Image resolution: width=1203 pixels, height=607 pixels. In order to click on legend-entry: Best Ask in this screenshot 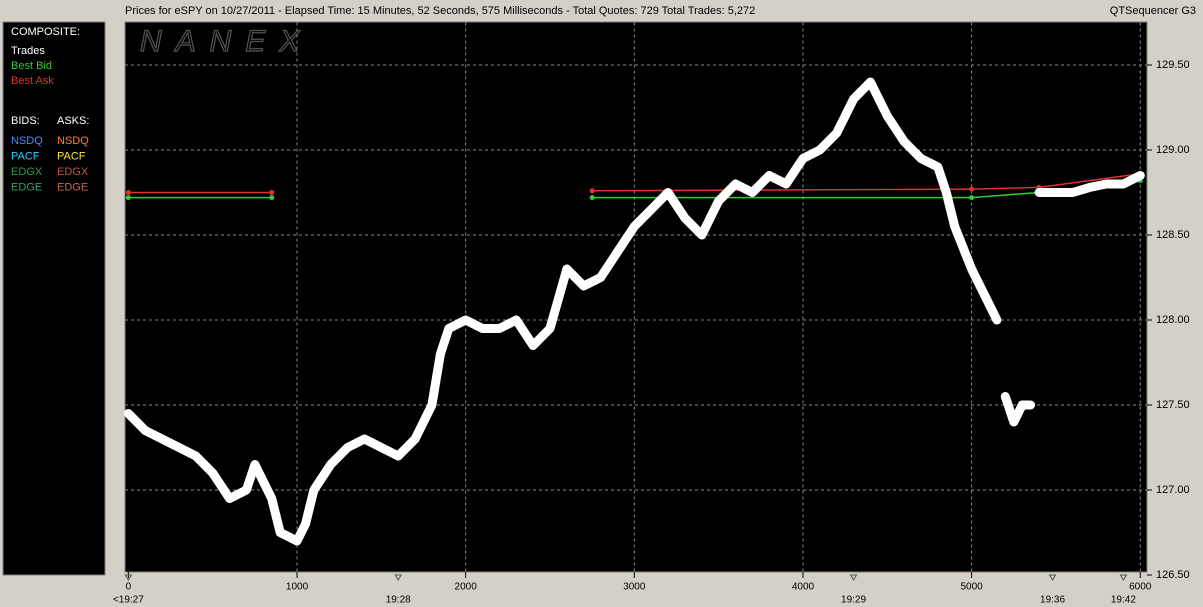, I will do `click(32, 81)`.